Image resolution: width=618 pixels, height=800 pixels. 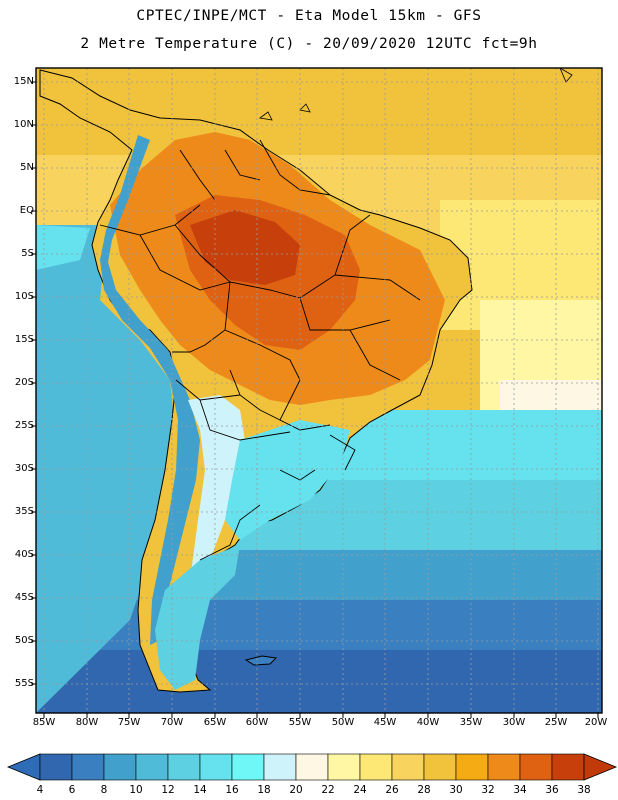 I want to click on lon-label-30w: 30W, so click(x=514, y=722).